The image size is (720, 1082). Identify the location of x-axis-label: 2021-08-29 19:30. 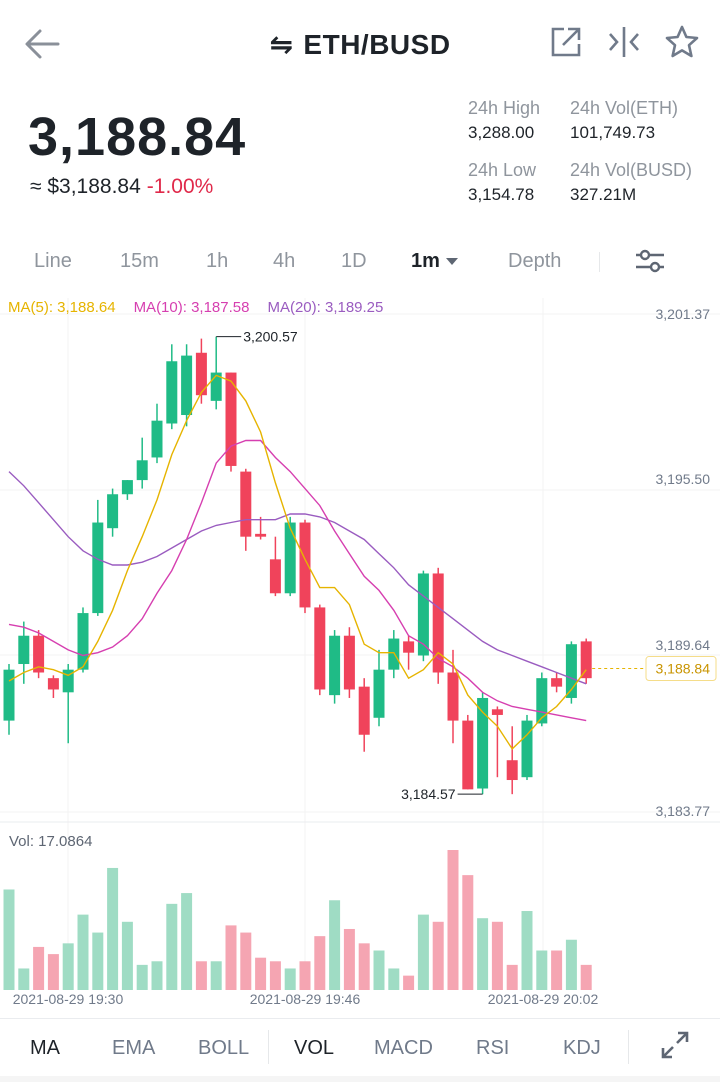
(68, 999).